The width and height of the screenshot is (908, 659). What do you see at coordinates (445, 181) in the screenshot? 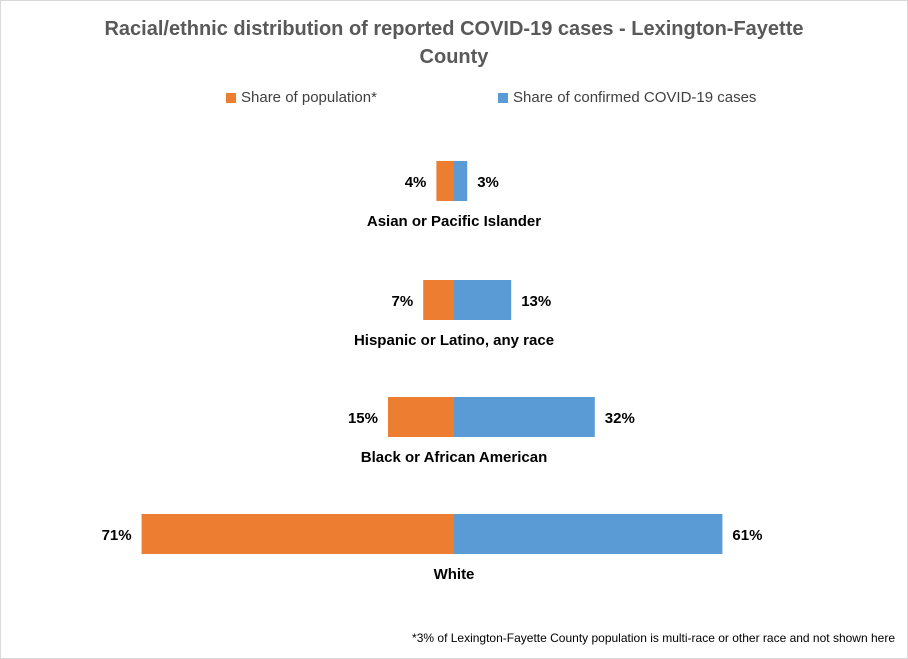
I see `bar-population-asian-or-pacific-islander` at bounding box center [445, 181].